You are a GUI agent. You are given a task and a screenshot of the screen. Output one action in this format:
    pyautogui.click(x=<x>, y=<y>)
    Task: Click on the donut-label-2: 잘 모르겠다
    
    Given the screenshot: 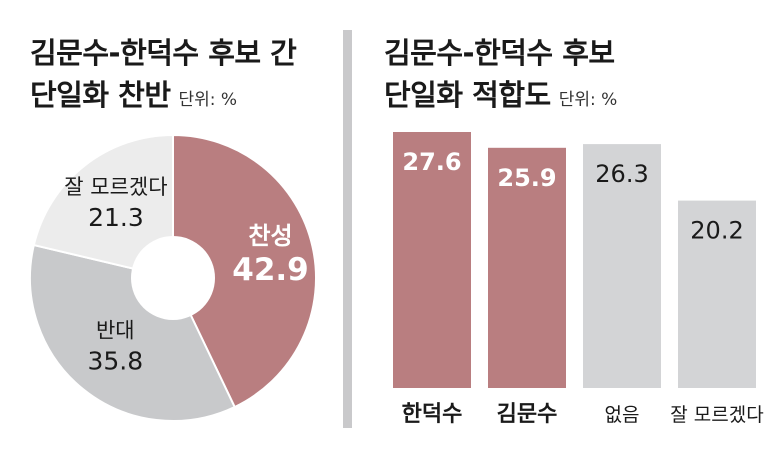 What is the action you would take?
    pyautogui.click(x=115, y=187)
    